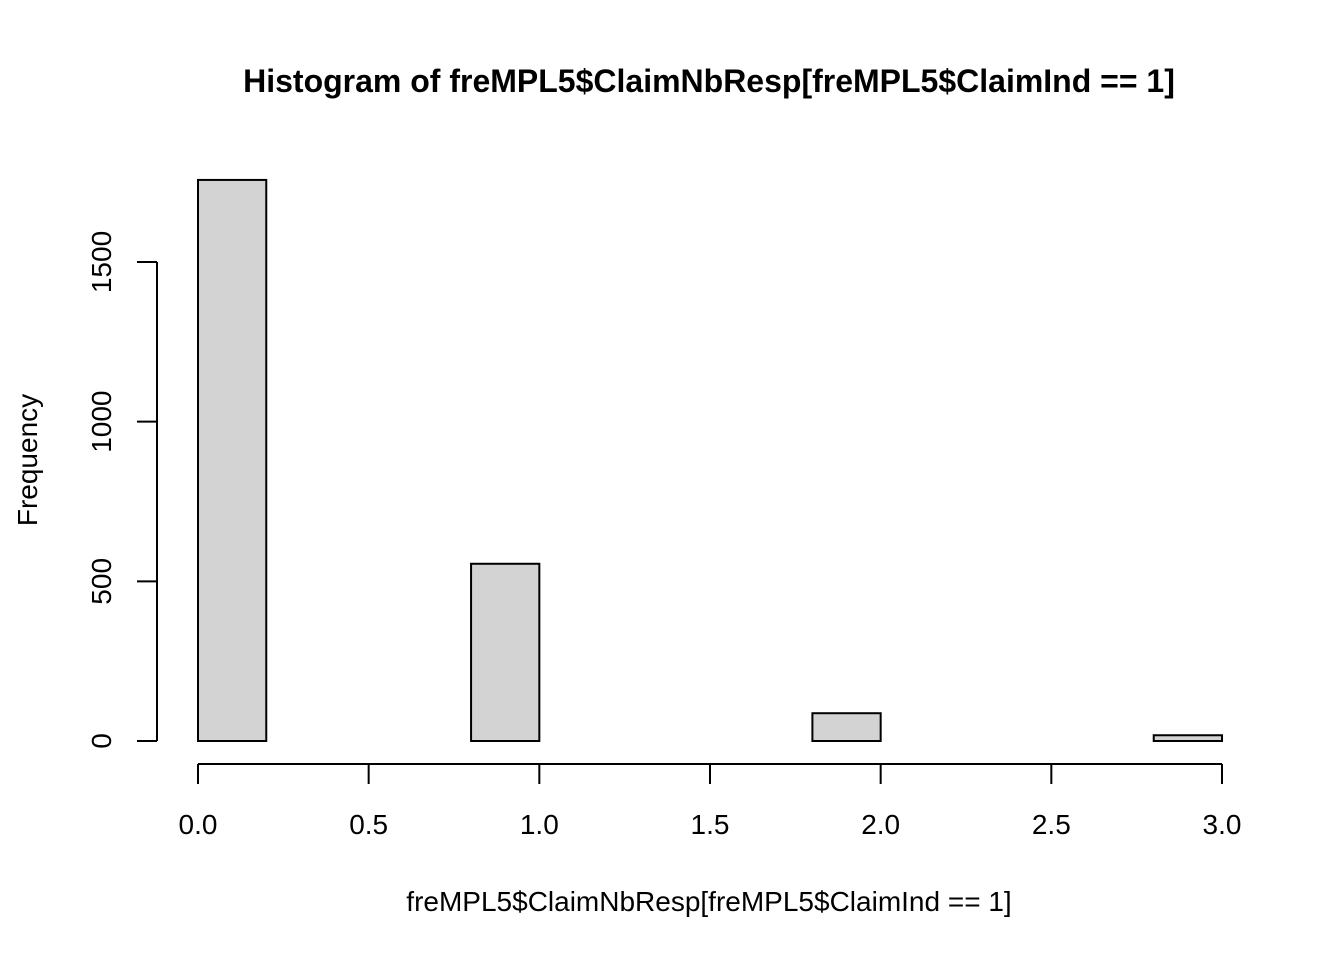 This screenshot has height=960, width=1344. What do you see at coordinates (198, 824) in the screenshot?
I see `x-tick-label-0: 0.0` at bounding box center [198, 824].